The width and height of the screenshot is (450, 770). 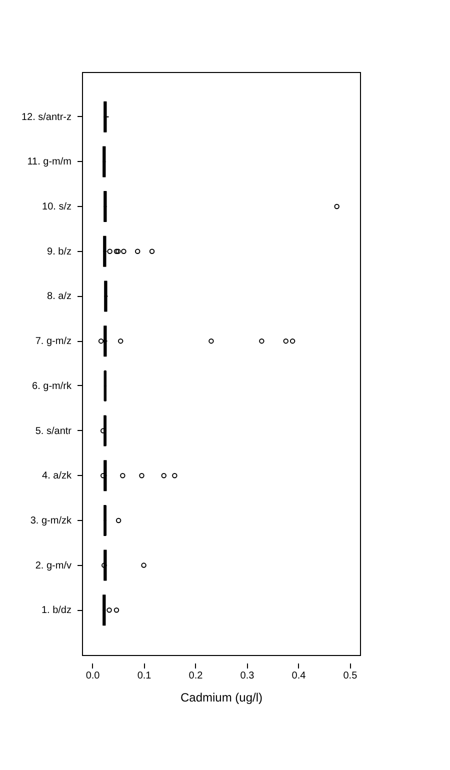 I want to click on x-tick-label: 0.2, so click(x=196, y=676).